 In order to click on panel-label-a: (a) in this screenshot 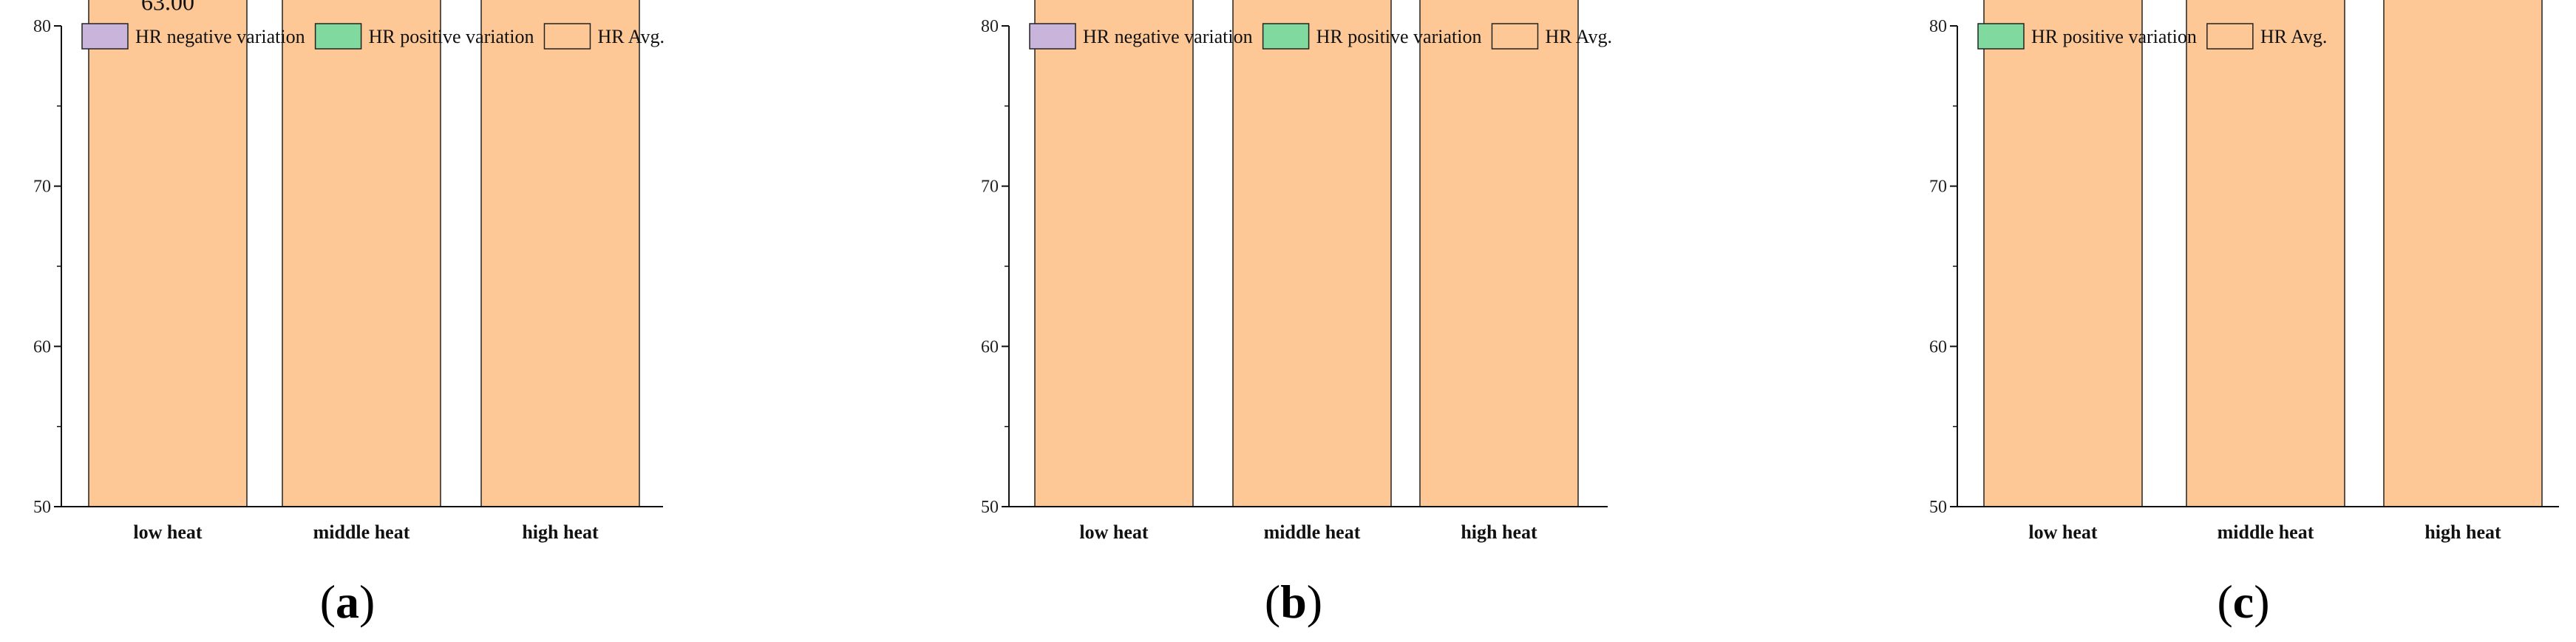, I will do `click(347, 601)`.